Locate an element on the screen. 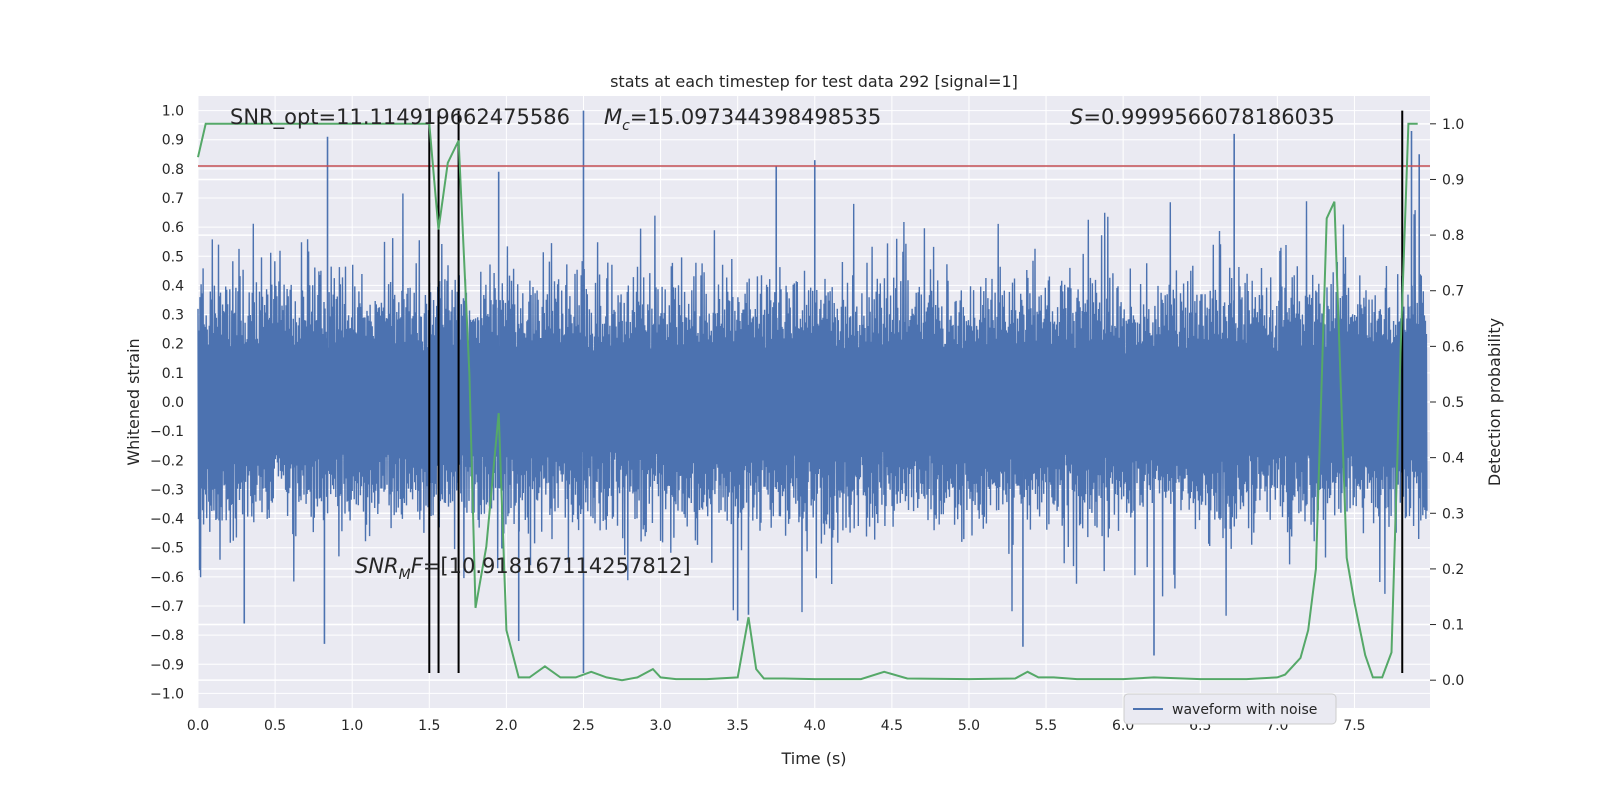 The height and width of the screenshot is (800, 1600). x-tick-label: 1.5 is located at coordinates (429, 726).